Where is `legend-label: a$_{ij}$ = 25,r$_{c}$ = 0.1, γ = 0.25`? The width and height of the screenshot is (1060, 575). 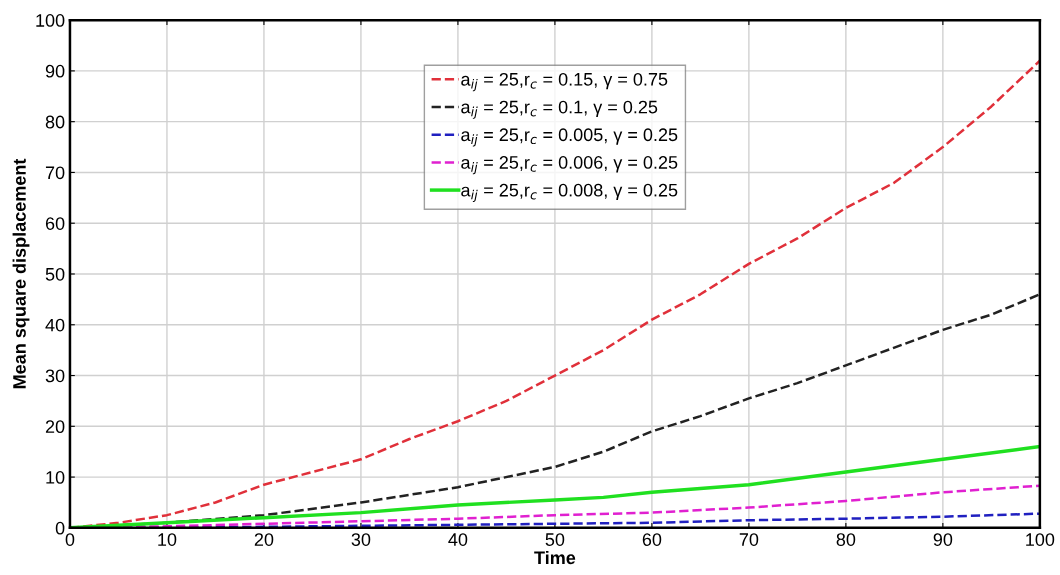 legend-label: a$_{ij}$ = 25,r$_{c}$ = 0.1, γ = 0.25 is located at coordinates (559, 109).